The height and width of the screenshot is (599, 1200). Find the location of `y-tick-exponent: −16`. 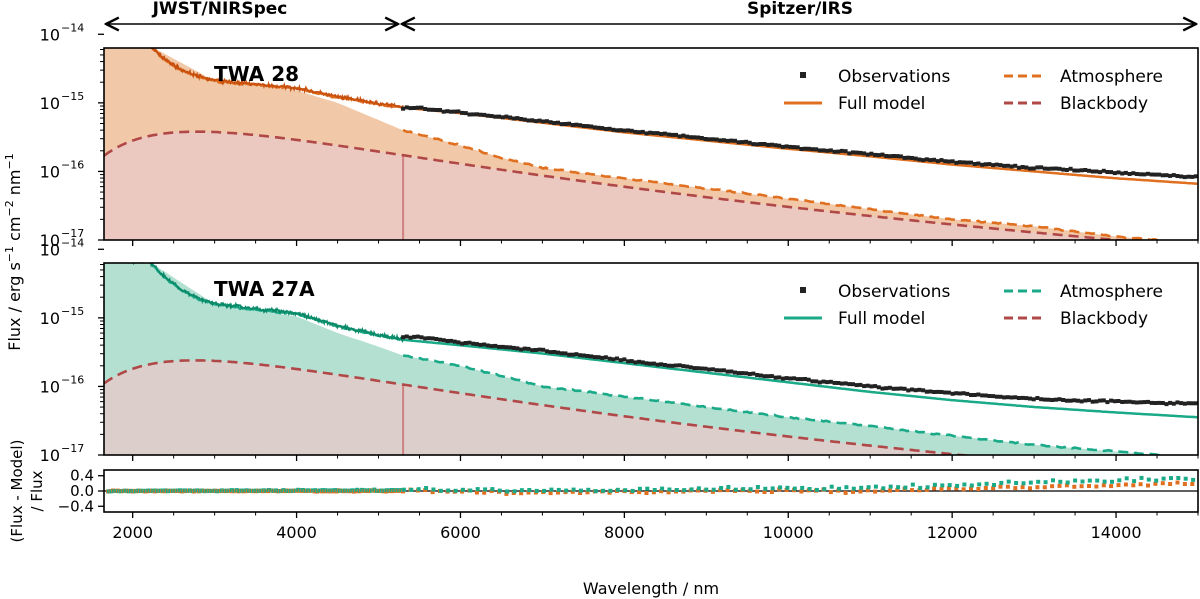

y-tick-exponent: −16 is located at coordinates (72, 164).